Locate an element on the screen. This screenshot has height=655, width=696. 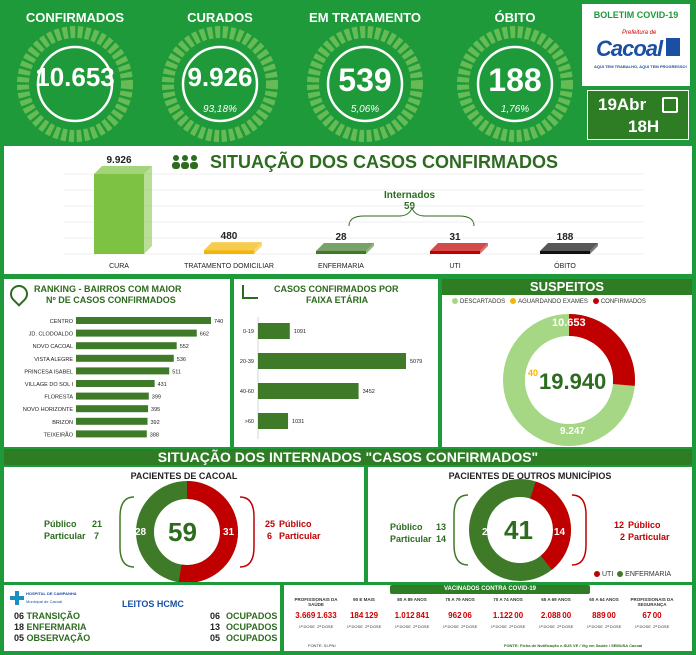
ranking-label: BRIZON is located at coordinates (62, 423).